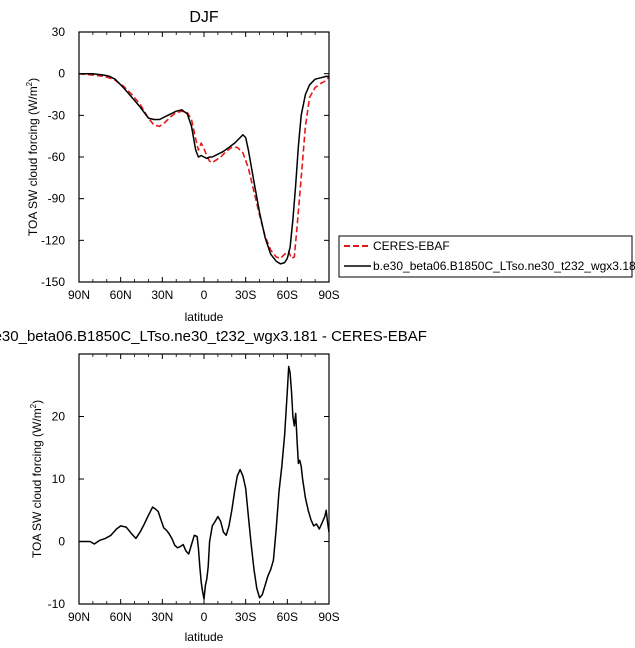 Image resolution: width=635 pixels, height=648 pixels. I want to click on bottom-y-axis-label: TOA SW cloud forcing (W/m2), so click(36, 479).